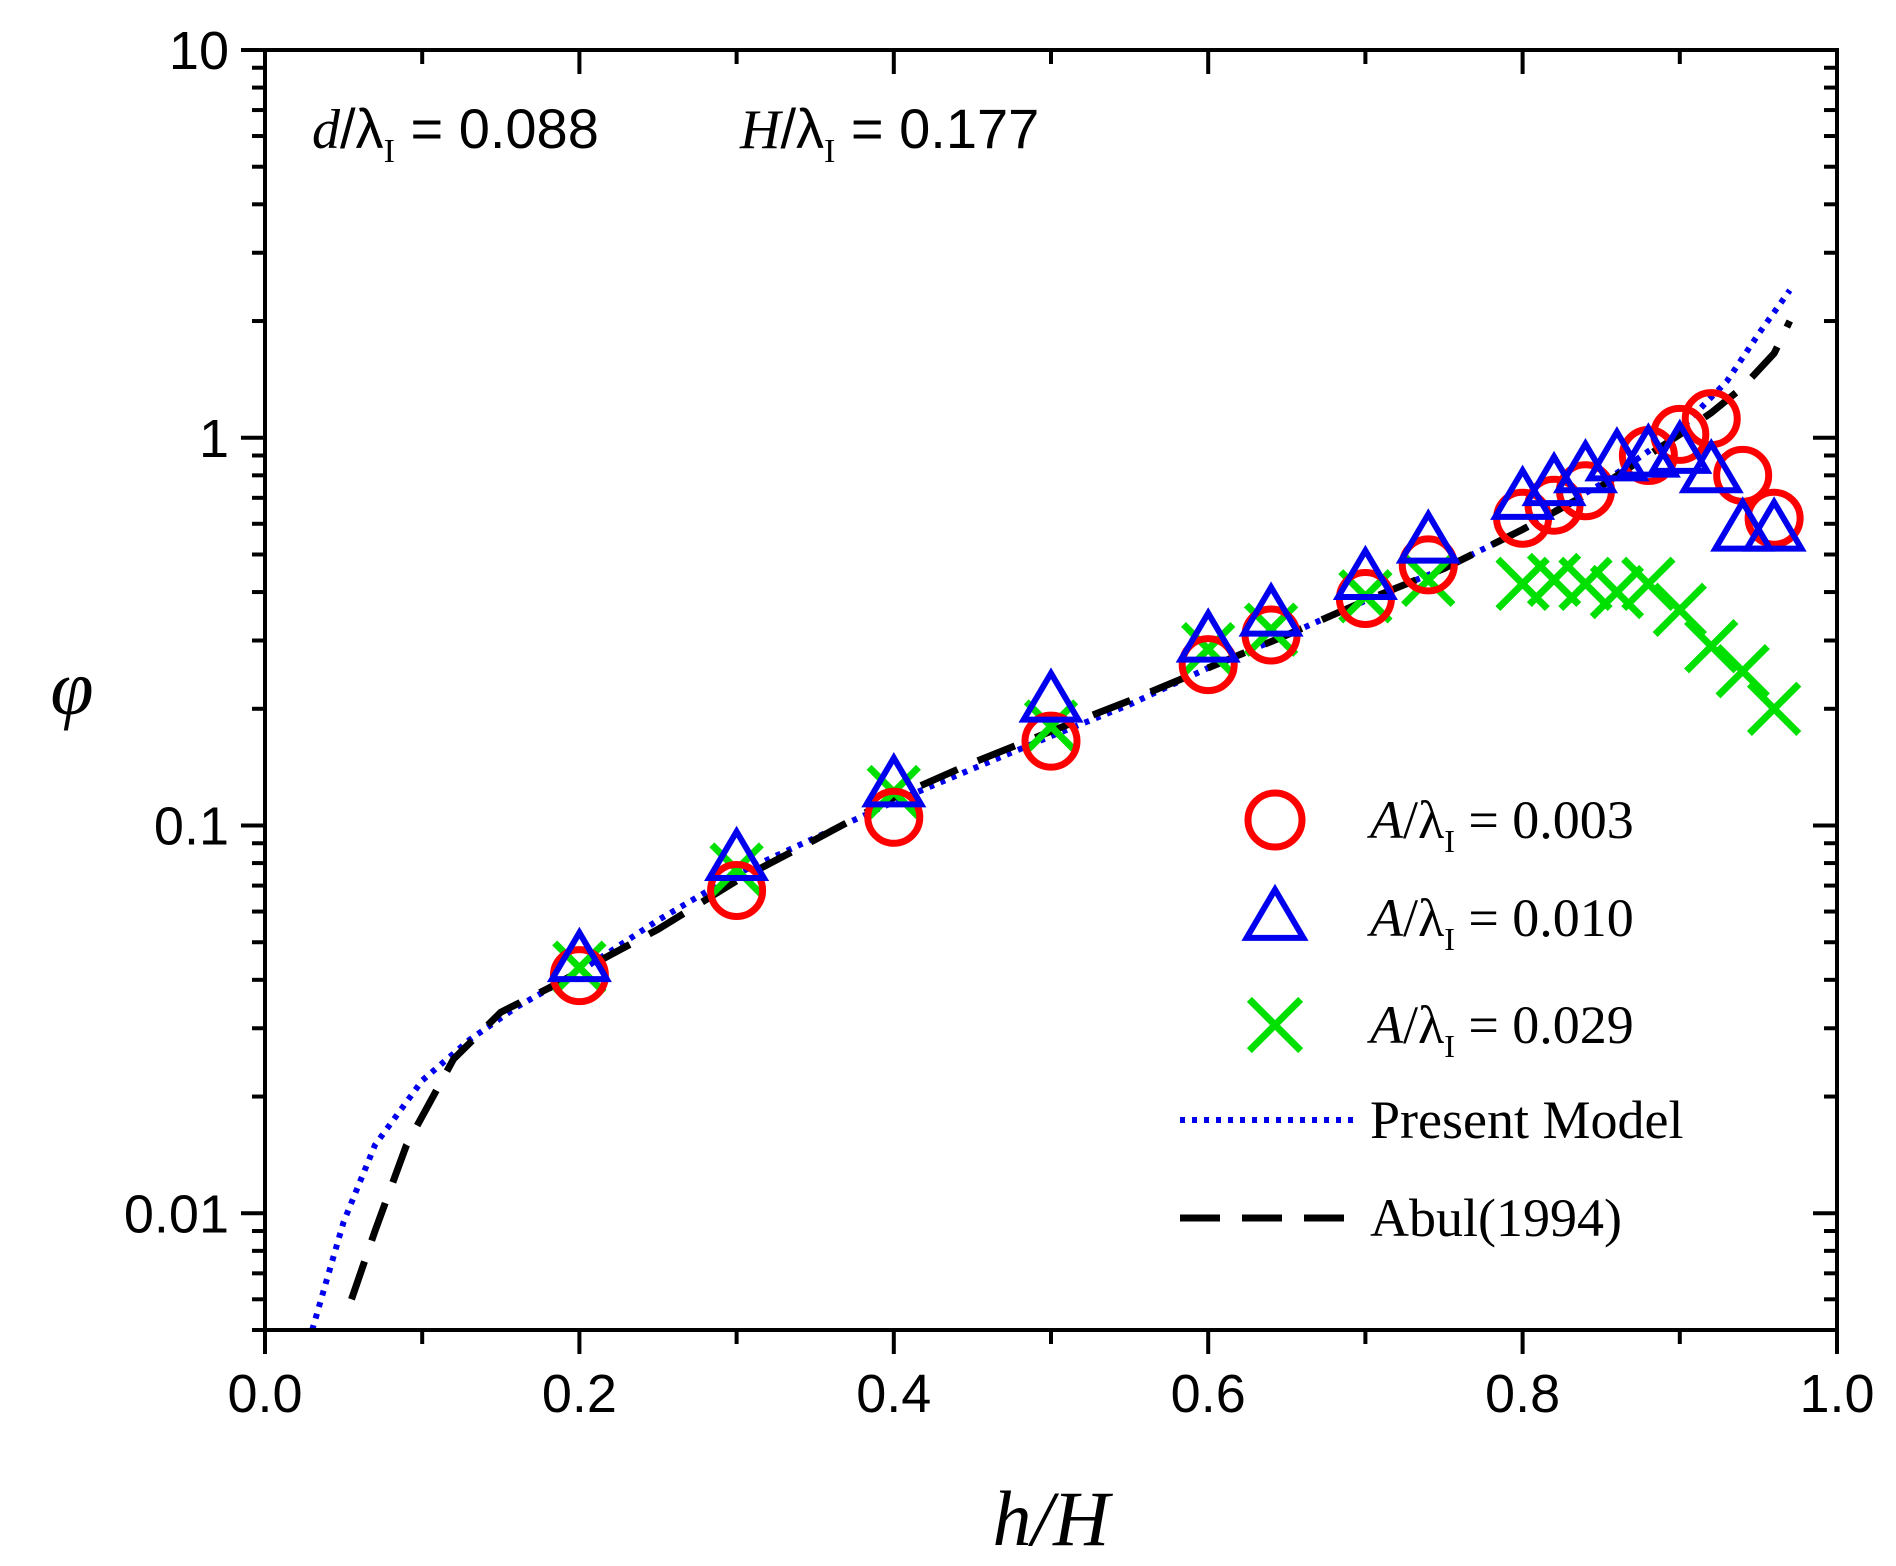  I want to click on annotation-text-2: H/λI = 0.177, so click(889, 133).